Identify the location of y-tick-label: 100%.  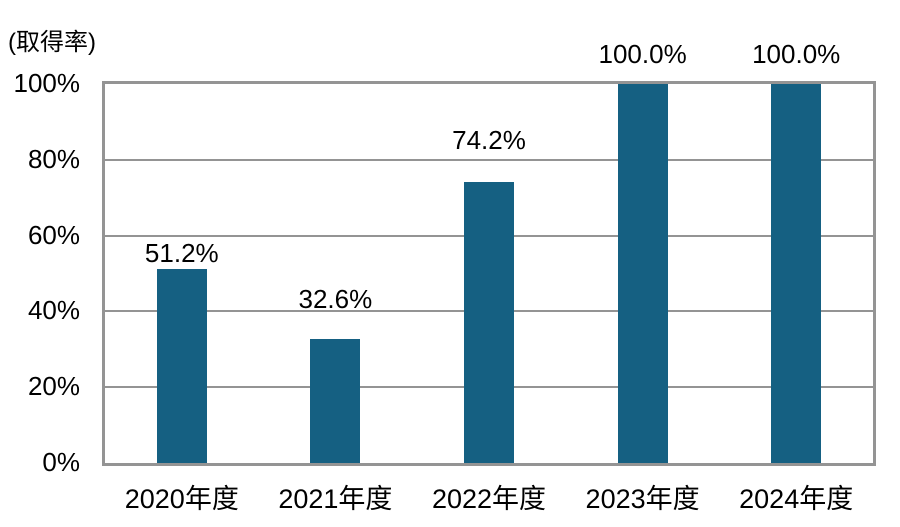
(47, 83).